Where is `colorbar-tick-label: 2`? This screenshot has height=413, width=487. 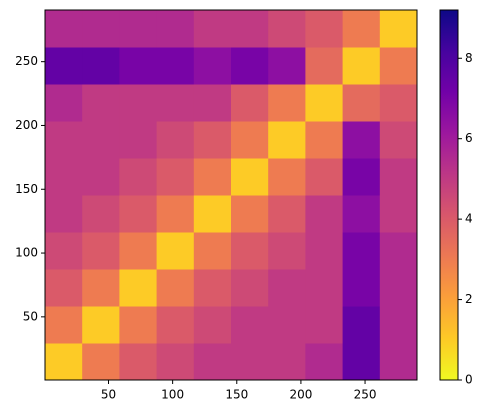 colorbar-tick-label: 2 is located at coordinates (469, 299).